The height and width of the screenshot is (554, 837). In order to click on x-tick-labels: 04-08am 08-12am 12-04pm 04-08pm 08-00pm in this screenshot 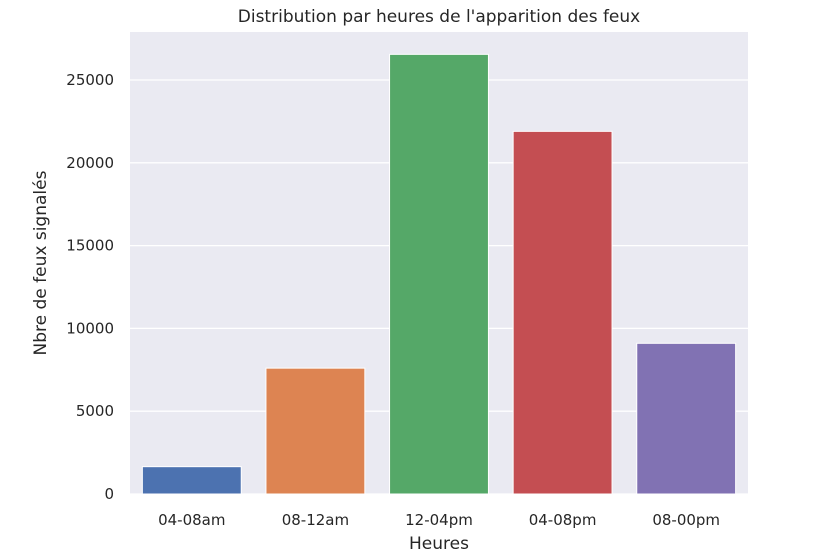, I will do `click(439, 520)`.